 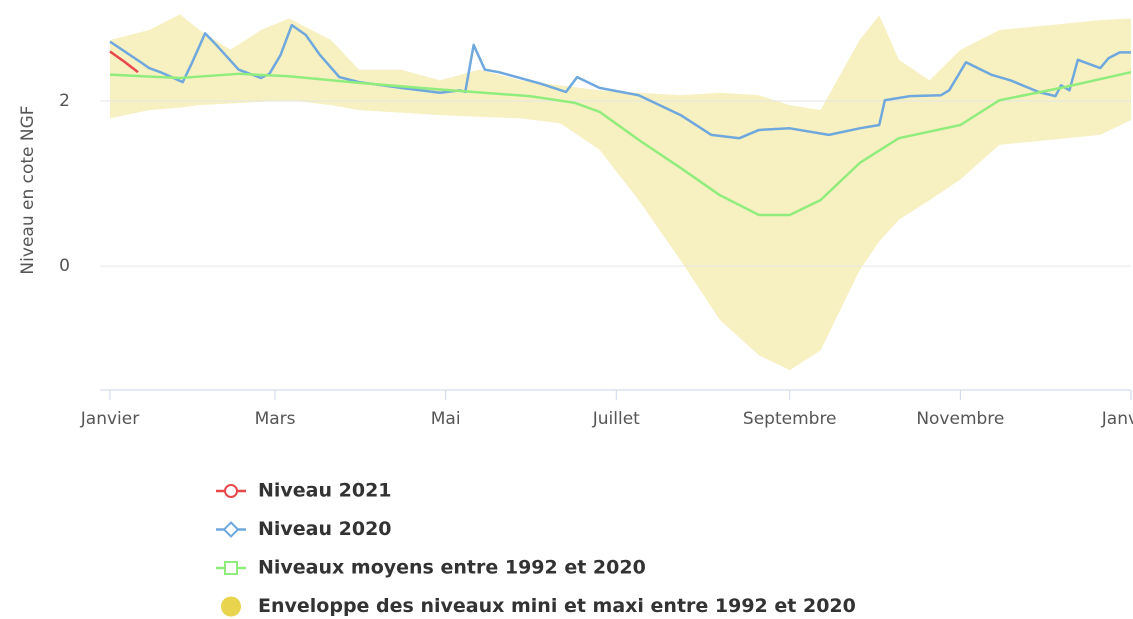 I want to click on series-line, so click(x=124, y=62).